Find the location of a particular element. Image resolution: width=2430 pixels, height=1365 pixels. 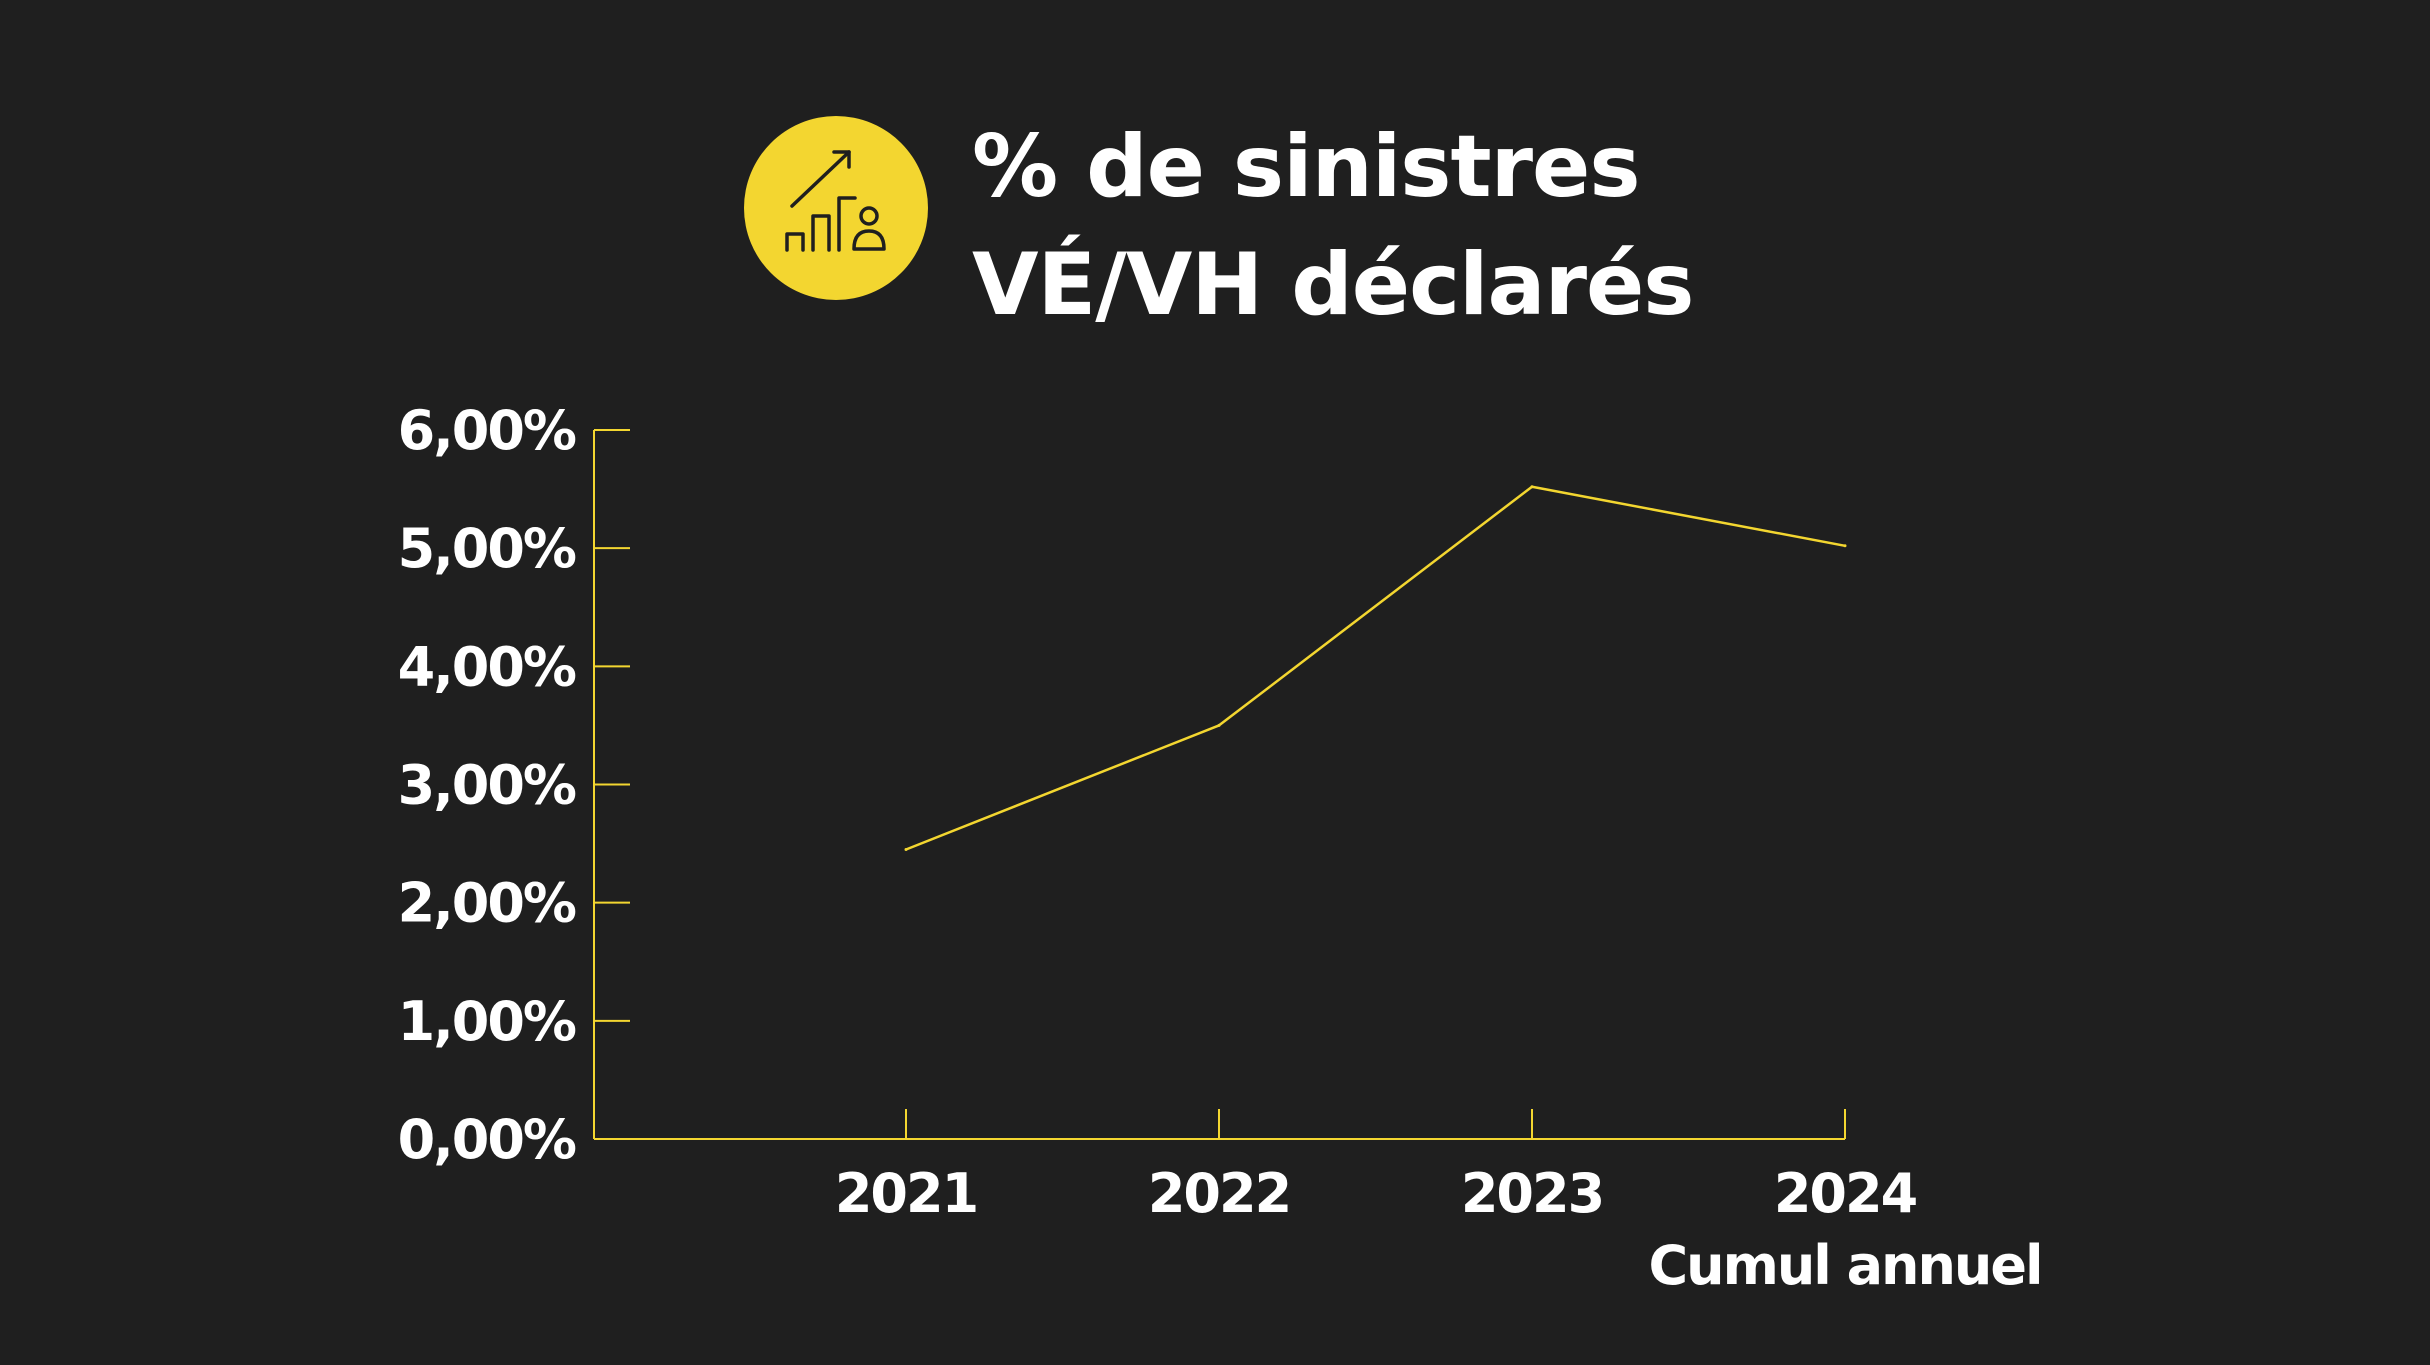

x-tick-label: 2022 is located at coordinates (1219, 1193).